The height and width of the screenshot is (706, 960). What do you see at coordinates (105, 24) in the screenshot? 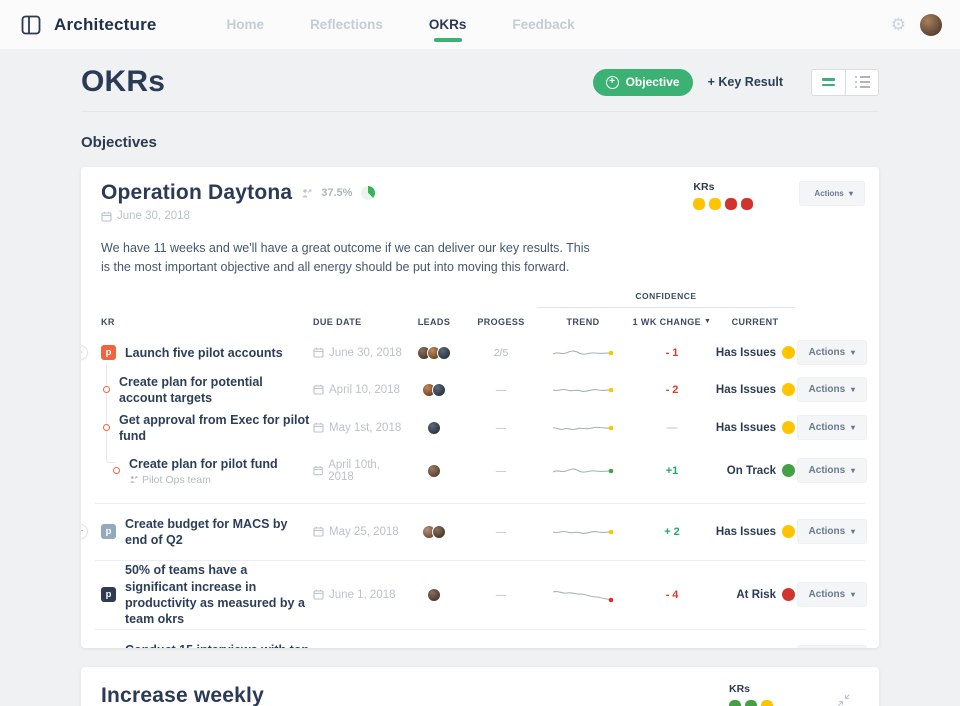
I see `app-brand: Architecture` at bounding box center [105, 24].